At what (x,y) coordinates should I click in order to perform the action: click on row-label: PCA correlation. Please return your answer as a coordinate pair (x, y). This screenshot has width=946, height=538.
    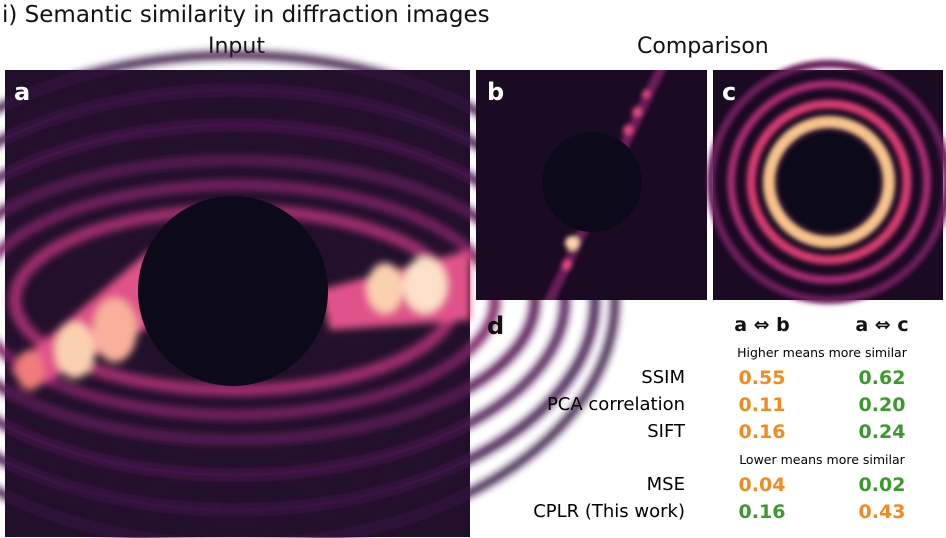
    Looking at the image, I should click on (615, 404).